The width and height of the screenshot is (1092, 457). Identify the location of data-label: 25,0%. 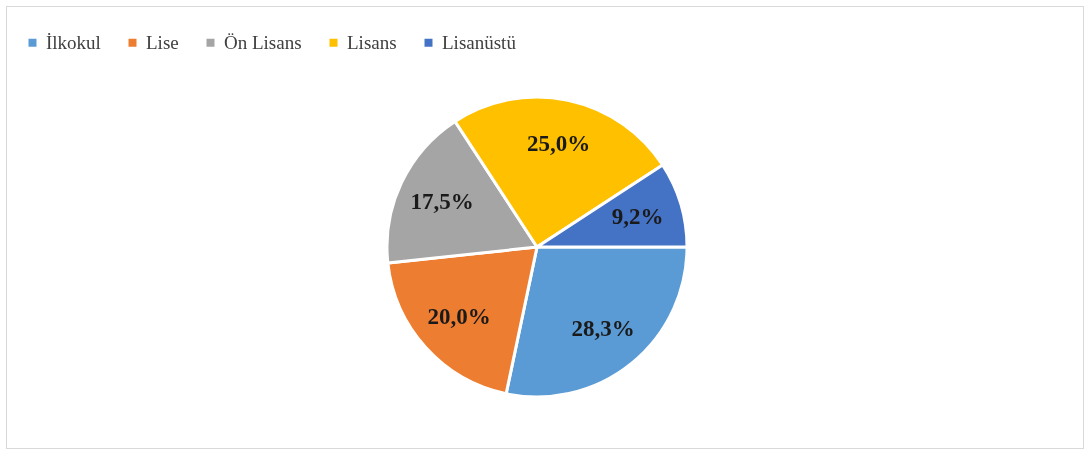
(558, 144).